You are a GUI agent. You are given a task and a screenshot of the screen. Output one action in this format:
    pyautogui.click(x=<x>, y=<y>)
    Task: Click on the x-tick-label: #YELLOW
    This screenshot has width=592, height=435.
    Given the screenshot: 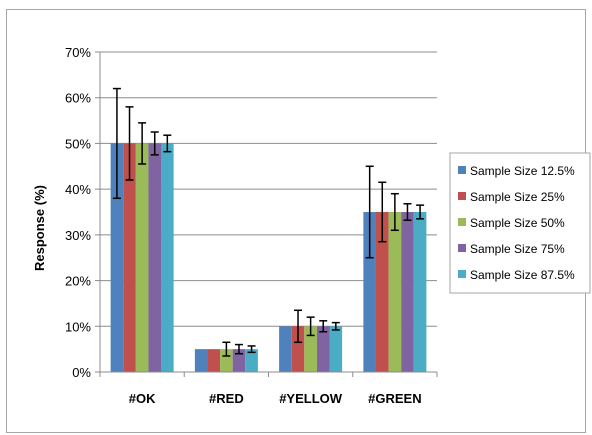 What is the action you would take?
    pyautogui.click(x=311, y=398)
    